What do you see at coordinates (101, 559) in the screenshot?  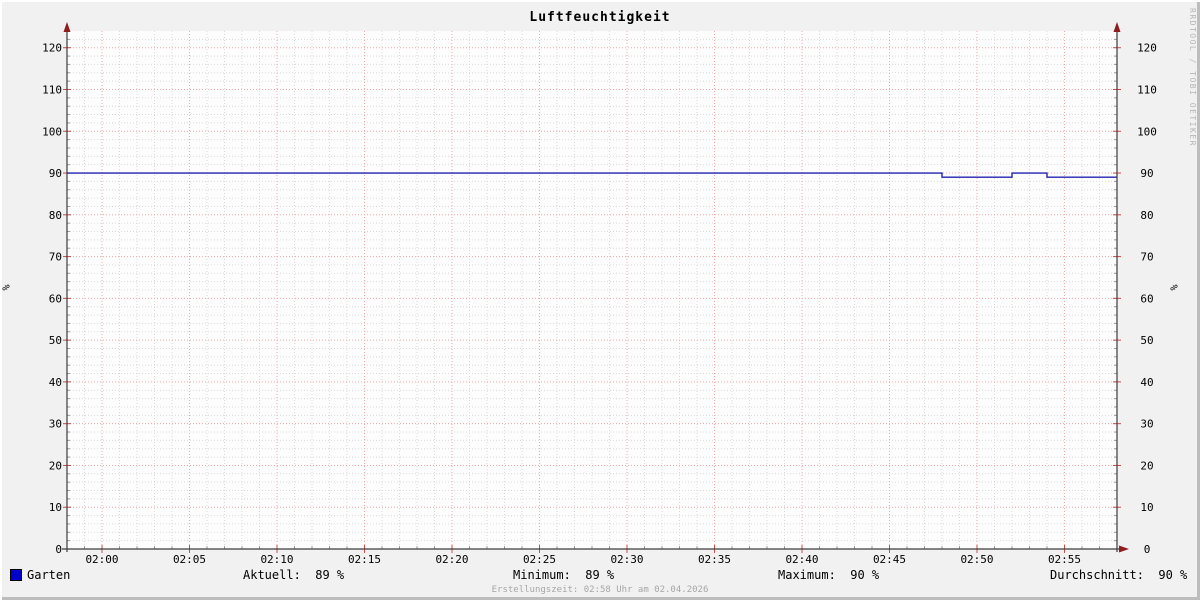 I see `svg-text: 02:00` at bounding box center [101, 559].